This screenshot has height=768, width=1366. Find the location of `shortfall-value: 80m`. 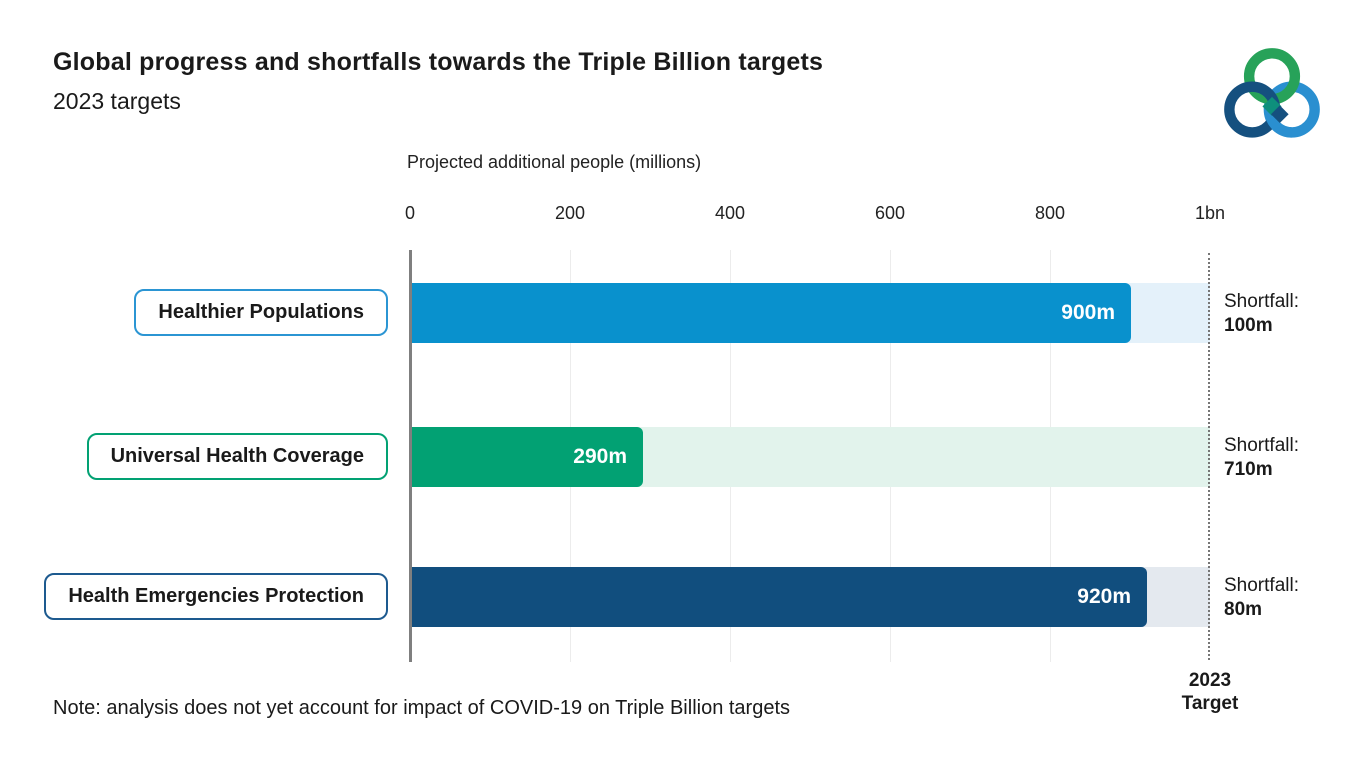

shortfall-value: 80m is located at coordinates (1243, 609).